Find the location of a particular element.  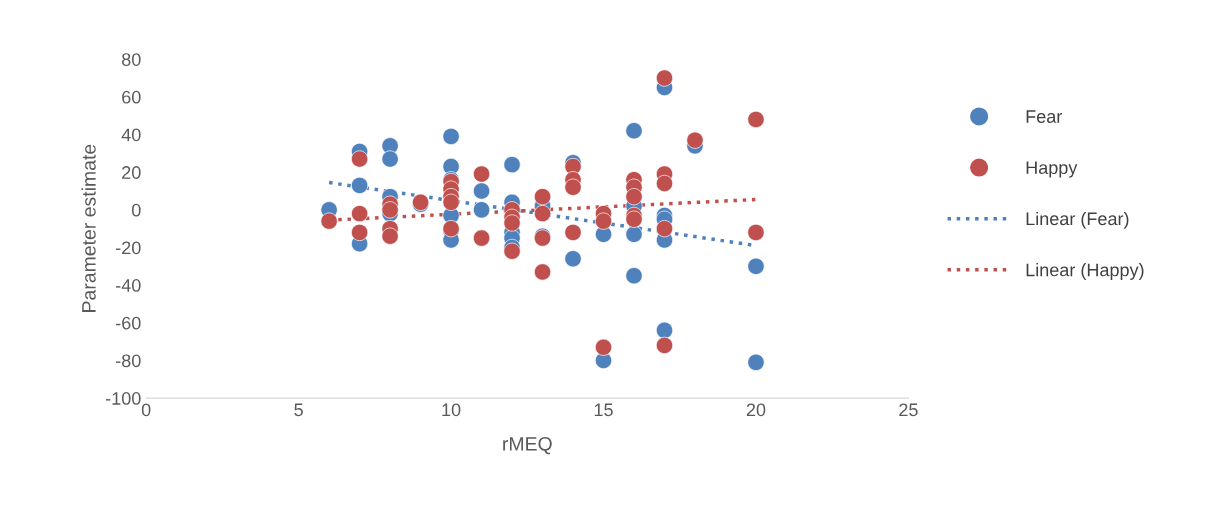

x-tick-label: 20 is located at coordinates (756, 410).